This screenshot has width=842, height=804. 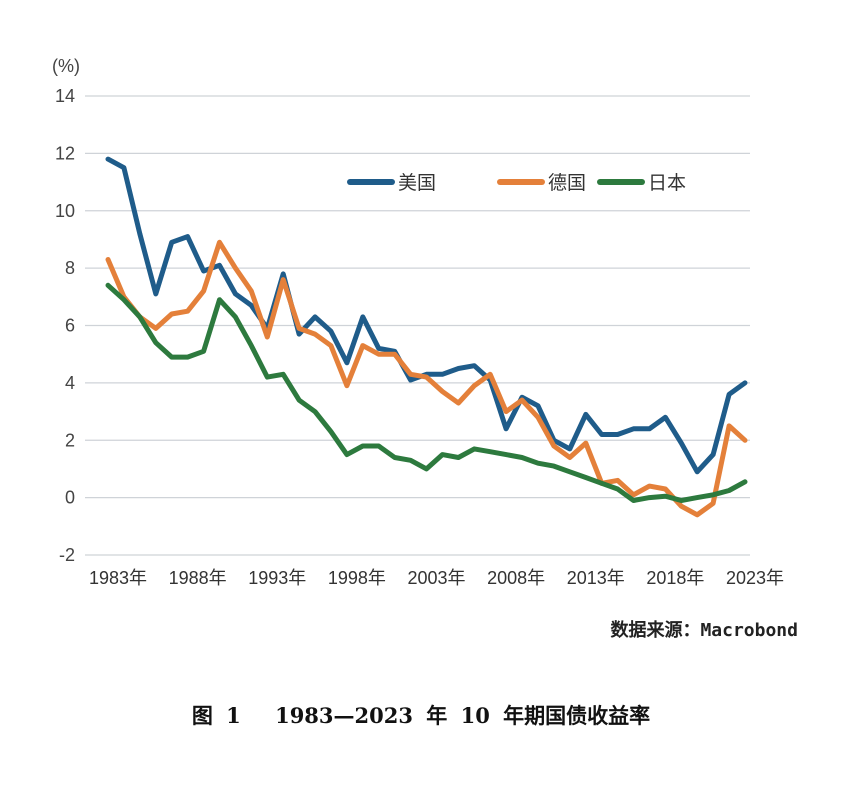 What do you see at coordinates (516, 578) in the screenshot?
I see `x-tick-label: 2008年` at bounding box center [516, 578].